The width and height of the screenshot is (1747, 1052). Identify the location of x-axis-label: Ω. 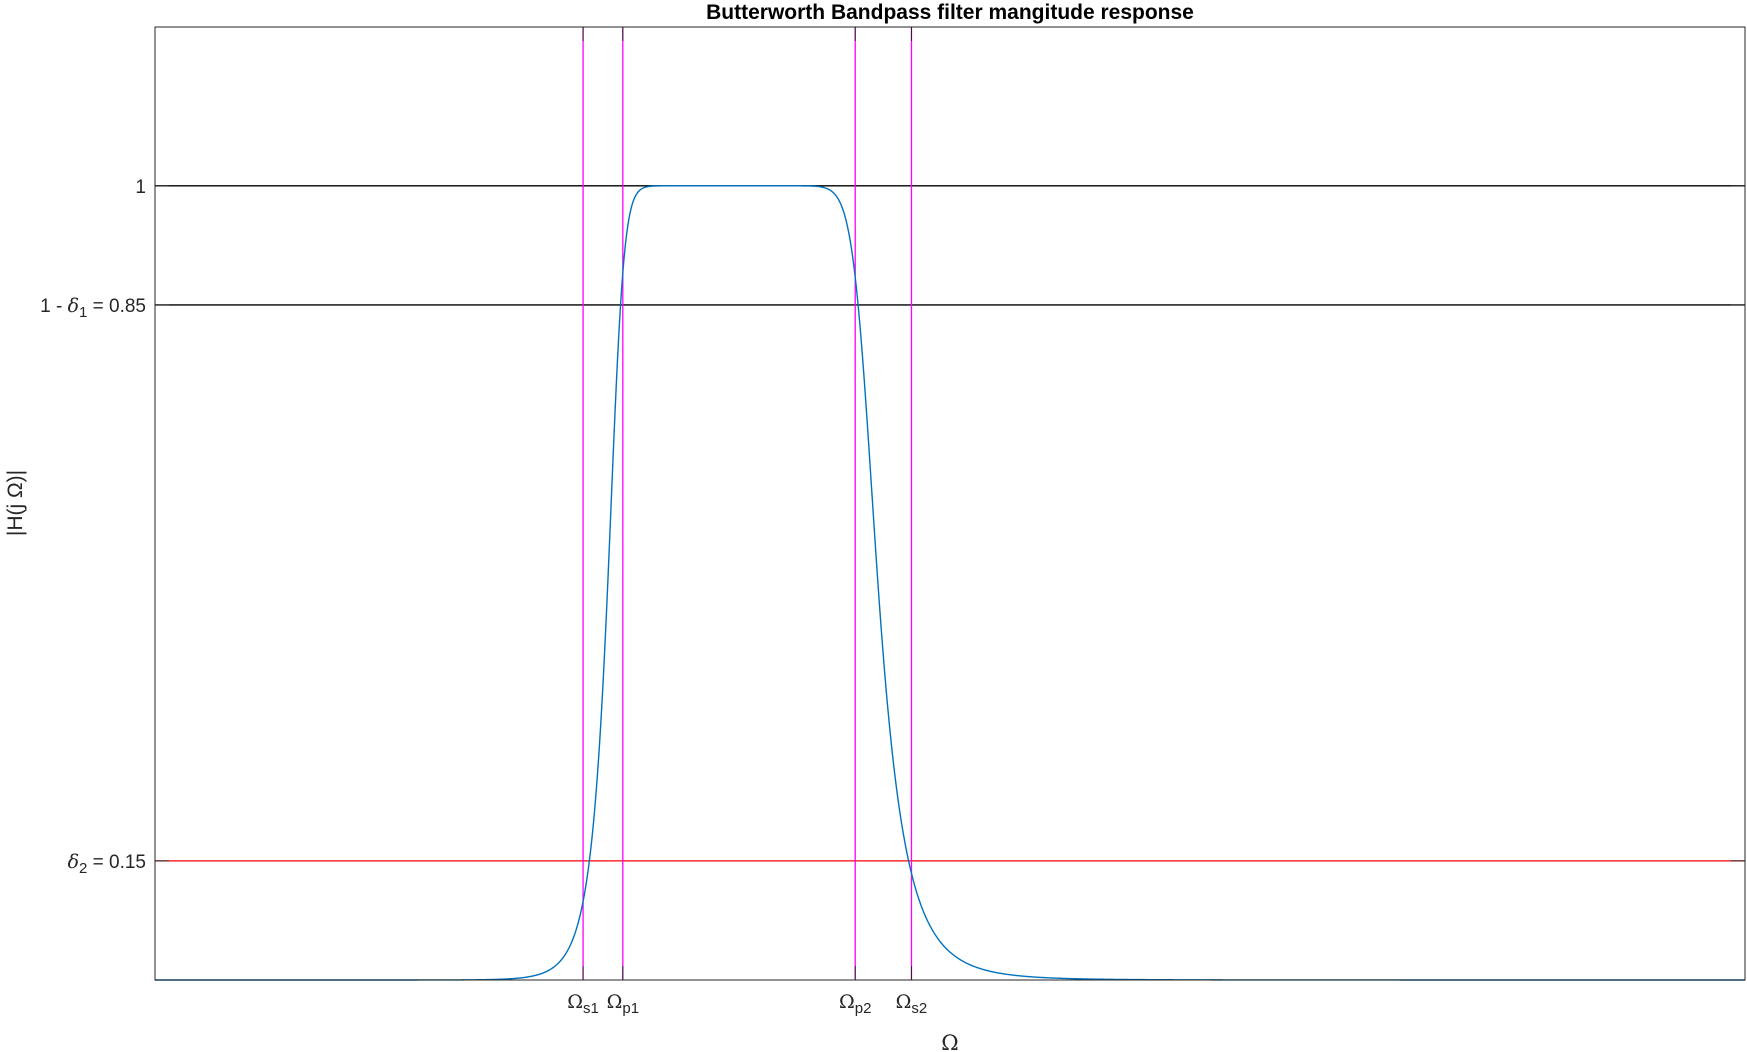
(949, 1041).